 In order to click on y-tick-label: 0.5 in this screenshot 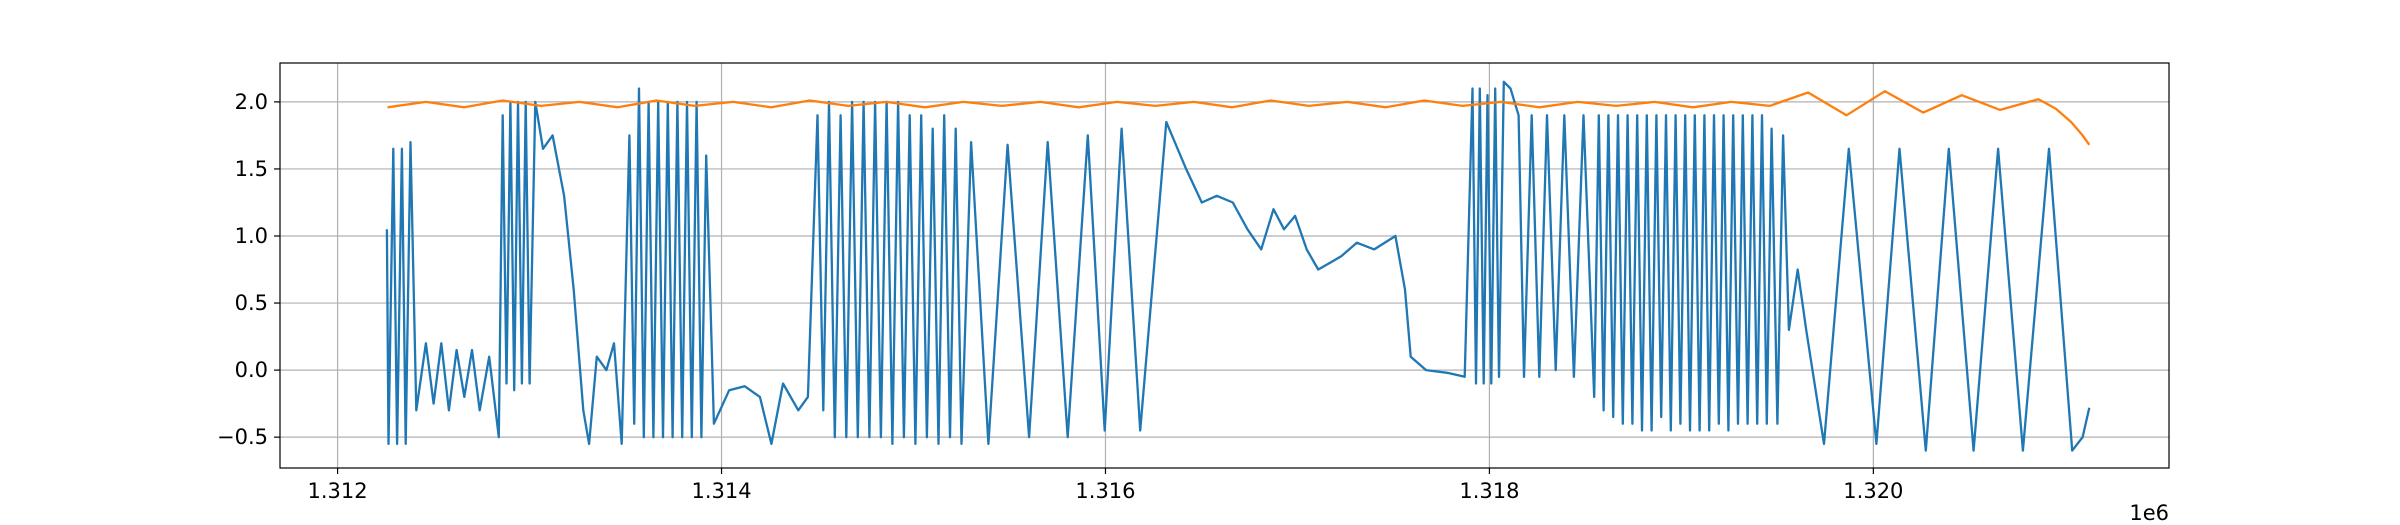, I will do `click(251, 303)`.